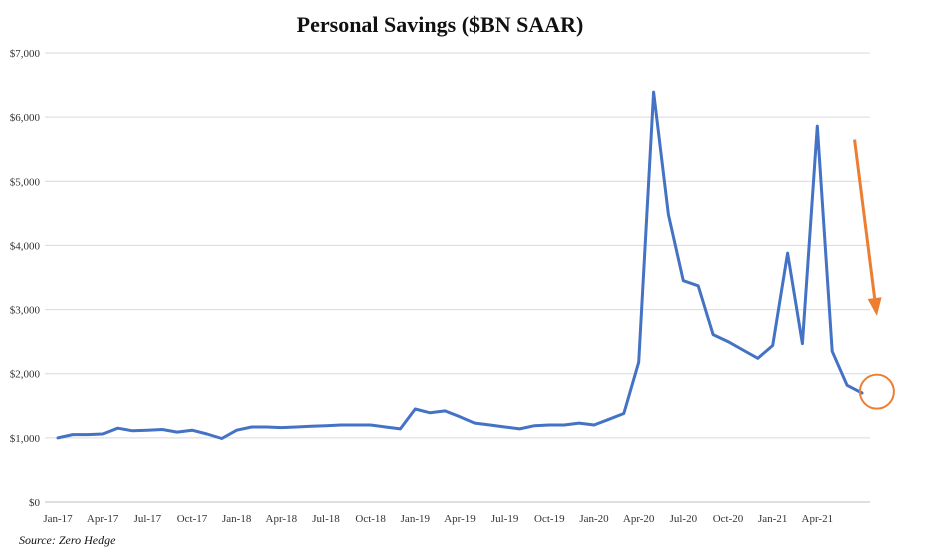  What do you see at coordinates (58, 519) in the screenshot?
I see `x-tick-label: Jan-17` at bounding box center [58, 519].